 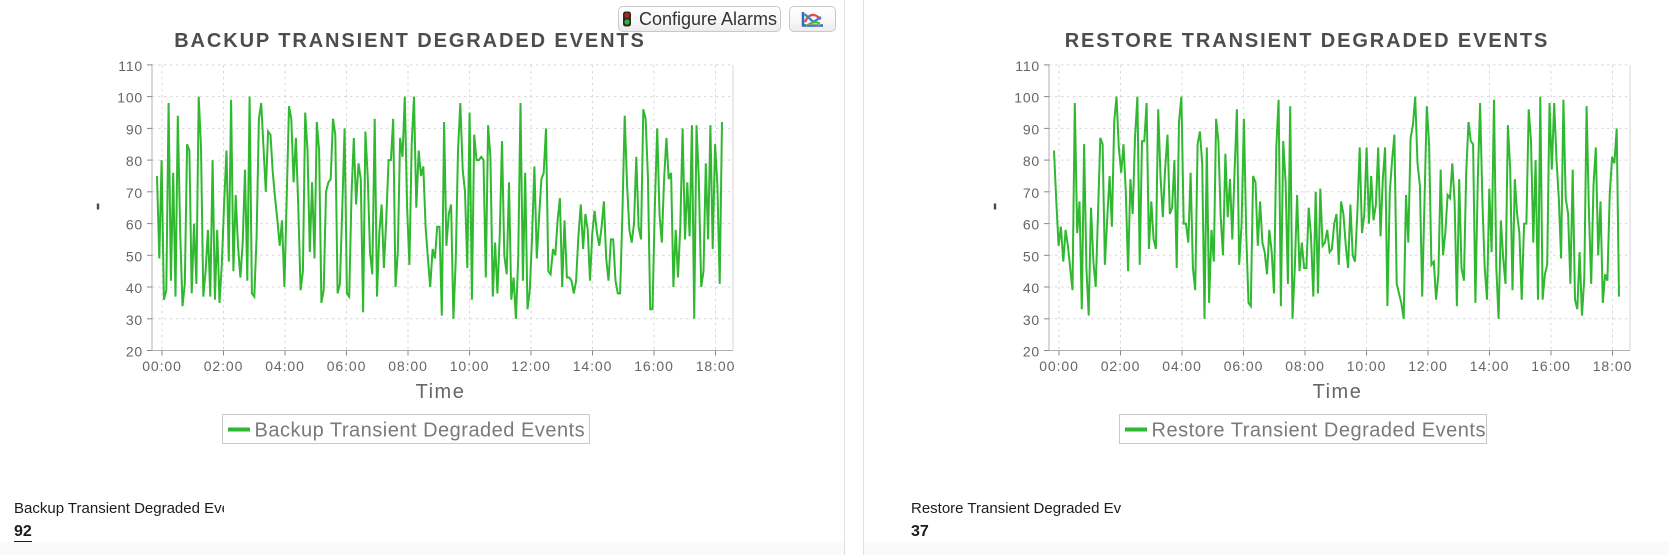 I want to click on svg-text:RESTORE TRANSIENT DEGRADED EVE: RESTORE TRANSIENT DEGRADED EVENTS, so click(x=1307, y=41).